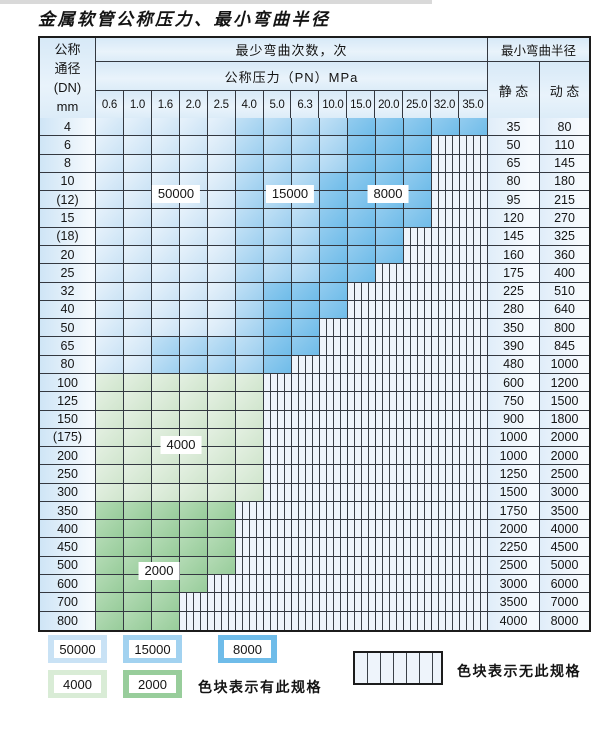 Image resolution: width=600 pixels, height=743 pixels. I want to click on static-radius-value: 900, so click(514, 419).